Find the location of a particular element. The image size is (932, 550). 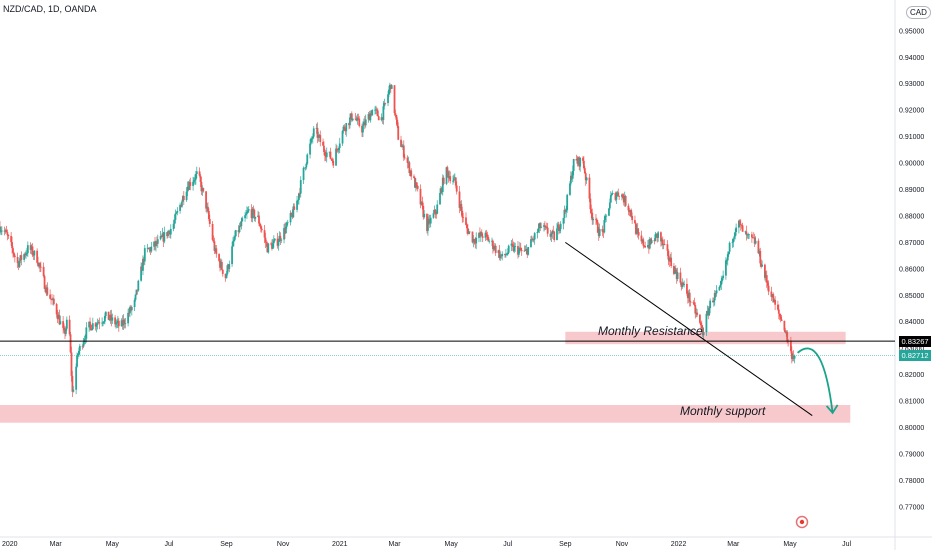

y-tick-label: 0.88000 is located at coordinates (911, 216).